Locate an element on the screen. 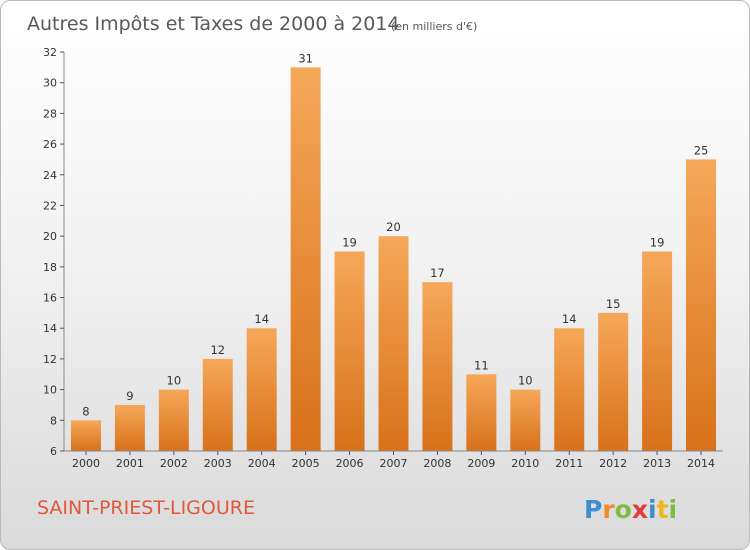 This screenshot has width=750, height=550. x-tick-label-2008: 2008 is located at coordinates (437, 463).